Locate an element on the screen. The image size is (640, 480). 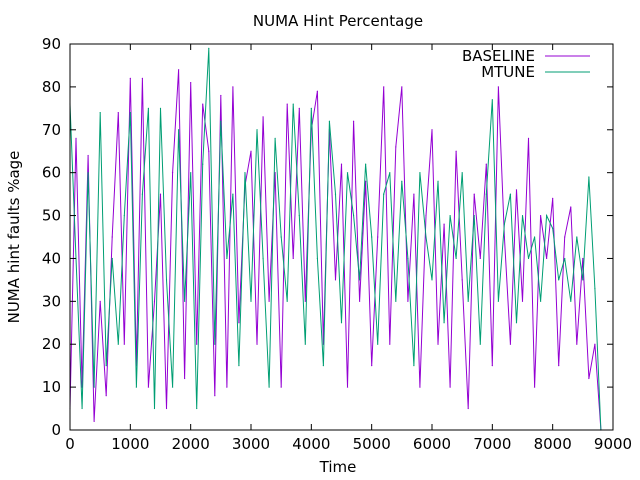
x-tick-label: 4000 is located at coordinates (311, 444).